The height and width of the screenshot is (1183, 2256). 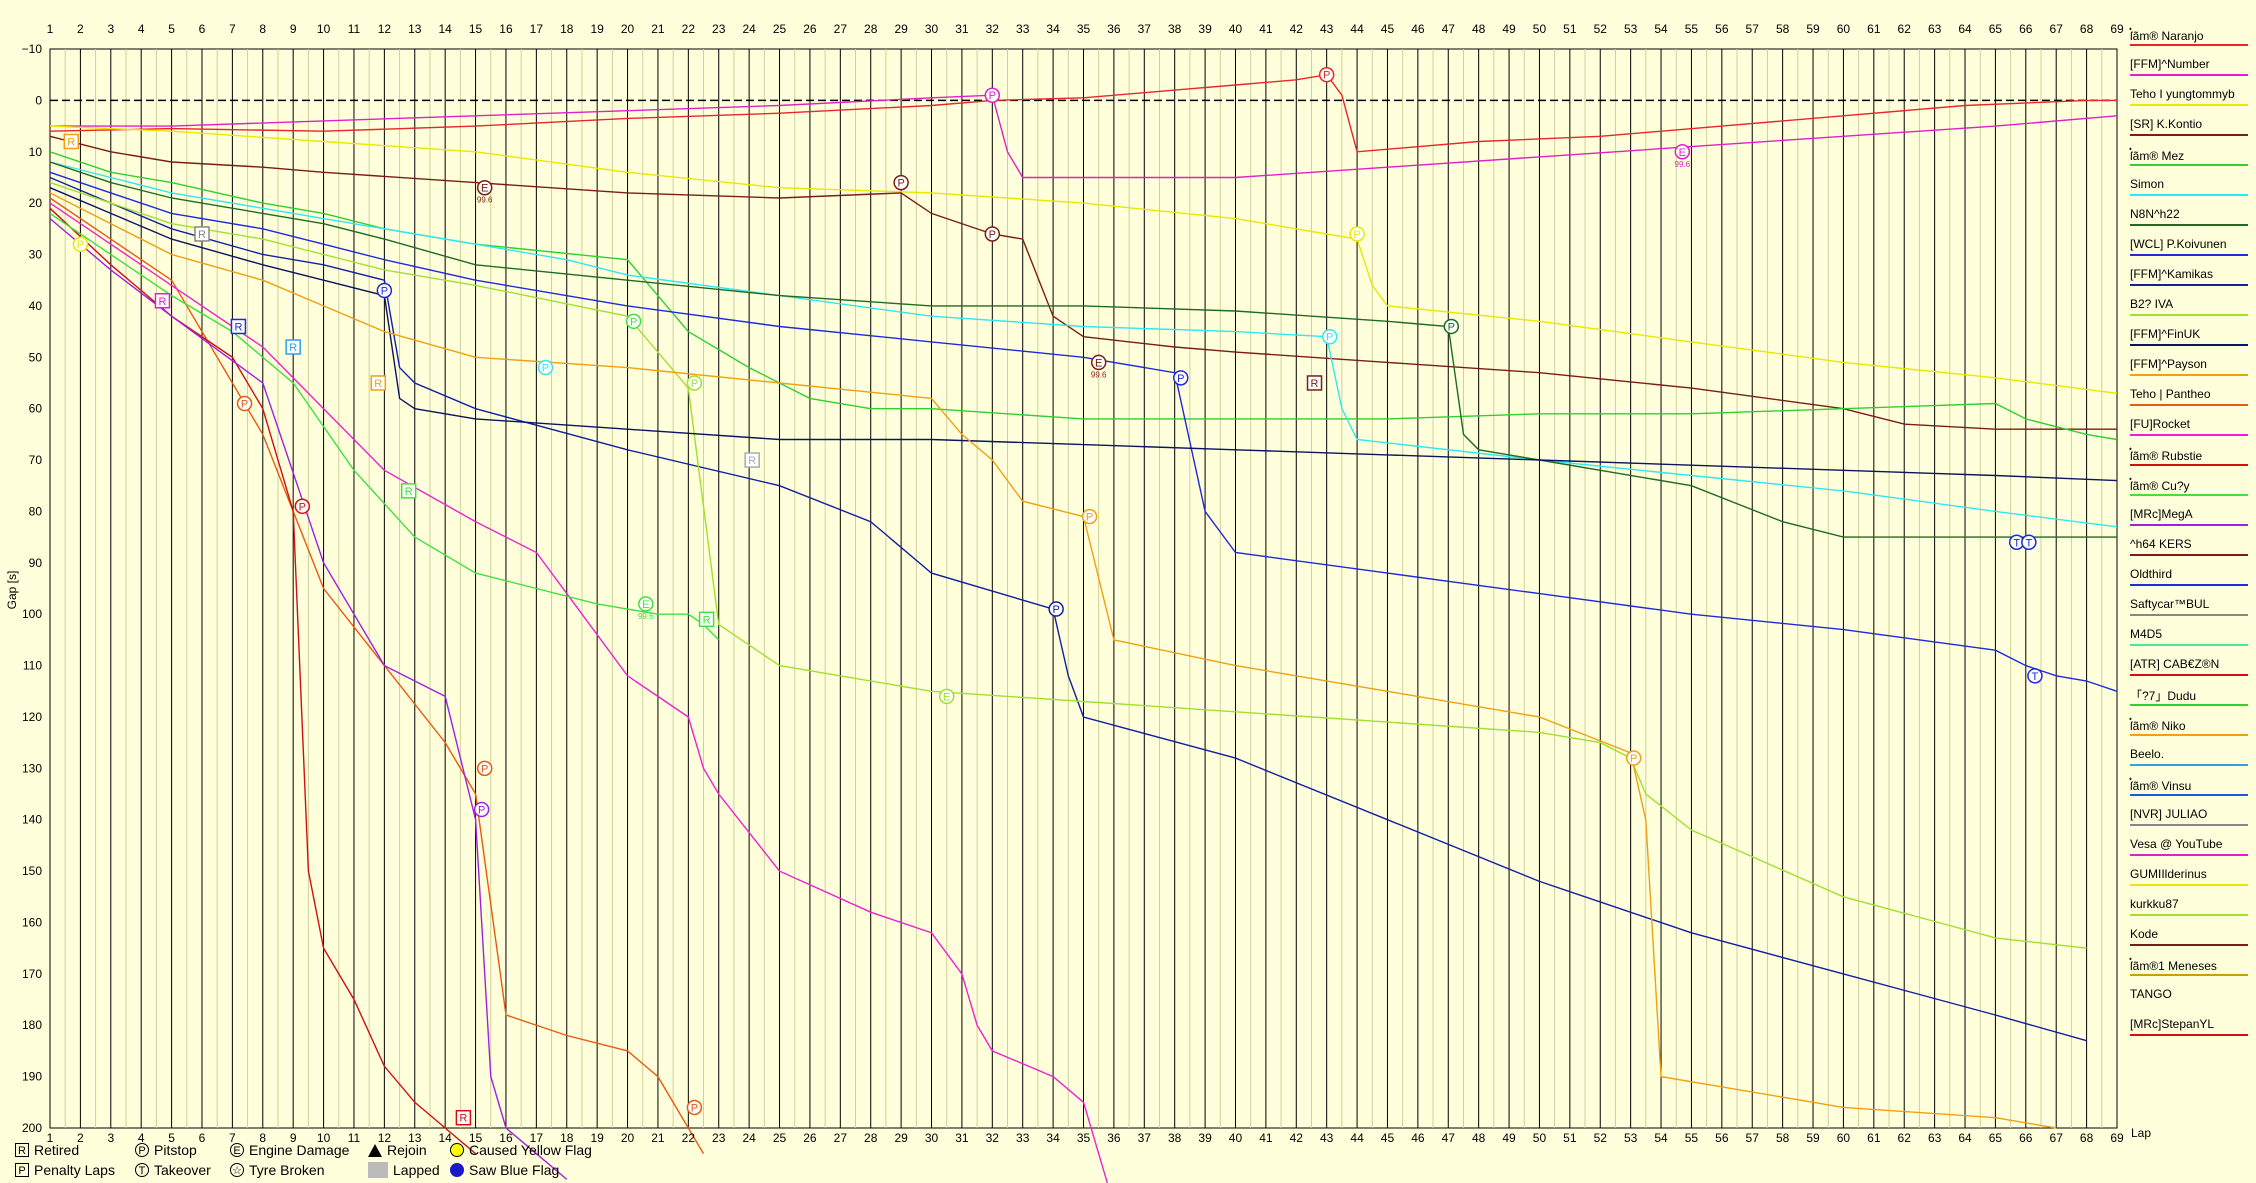 I want to click on driver-legend-item: ſ๋ãm® Rubstie, so click(x=2190, y=456).